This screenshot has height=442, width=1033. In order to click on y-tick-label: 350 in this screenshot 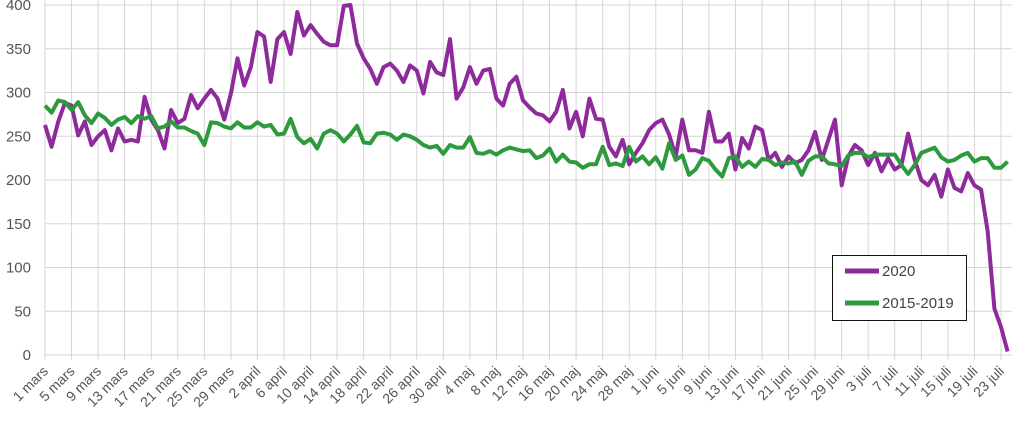, I will do `click(18, 49)`.